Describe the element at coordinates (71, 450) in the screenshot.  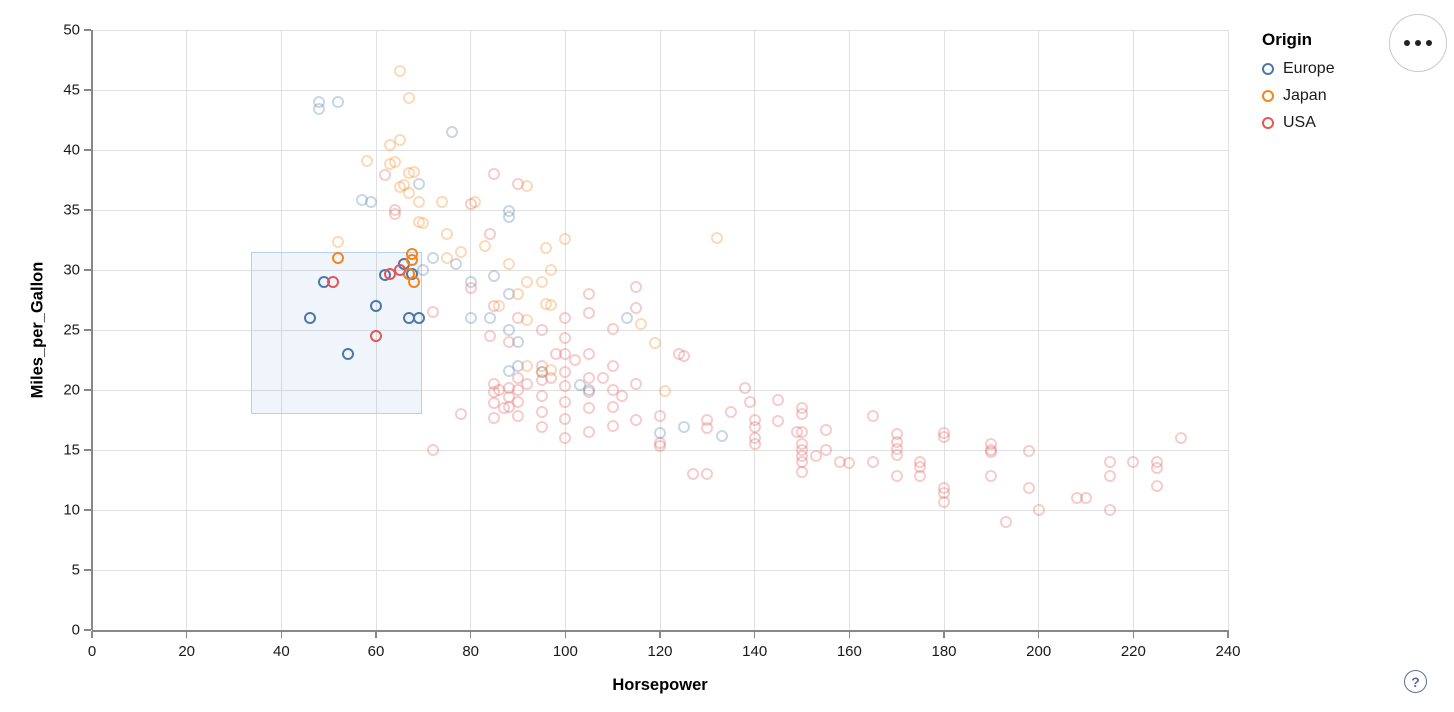
I see `y-tick-label: 15` at that location.